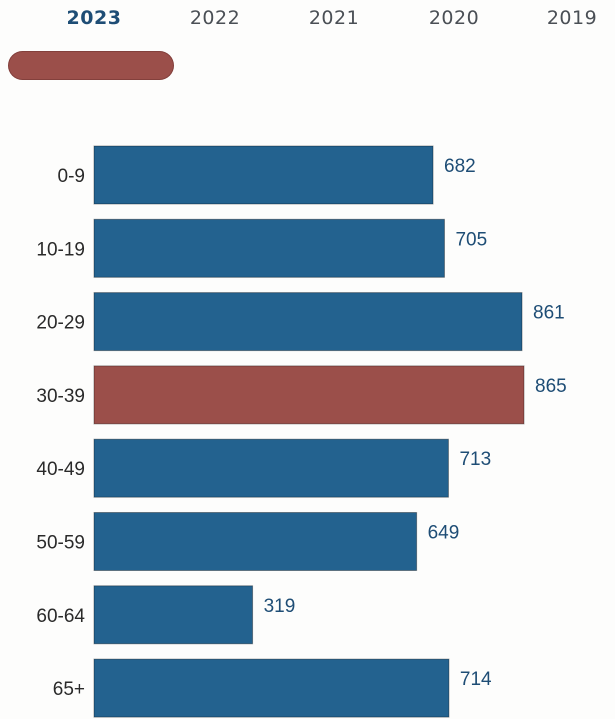  What do you see at coordinates (309, 395) in the screenshot?
I see `bar-highlighted` at bounding box center [309, 395].